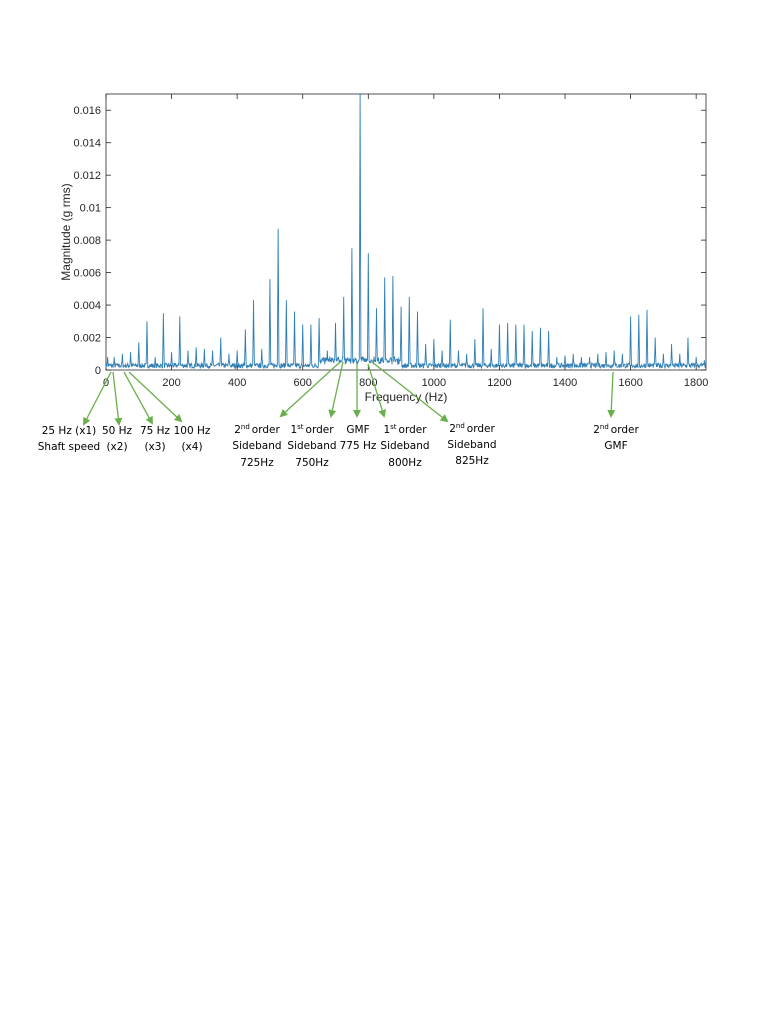 The width and height of the screenshot is (768, 1024). I want to click on annotation-line: 50 Hz, so click(117, 431).